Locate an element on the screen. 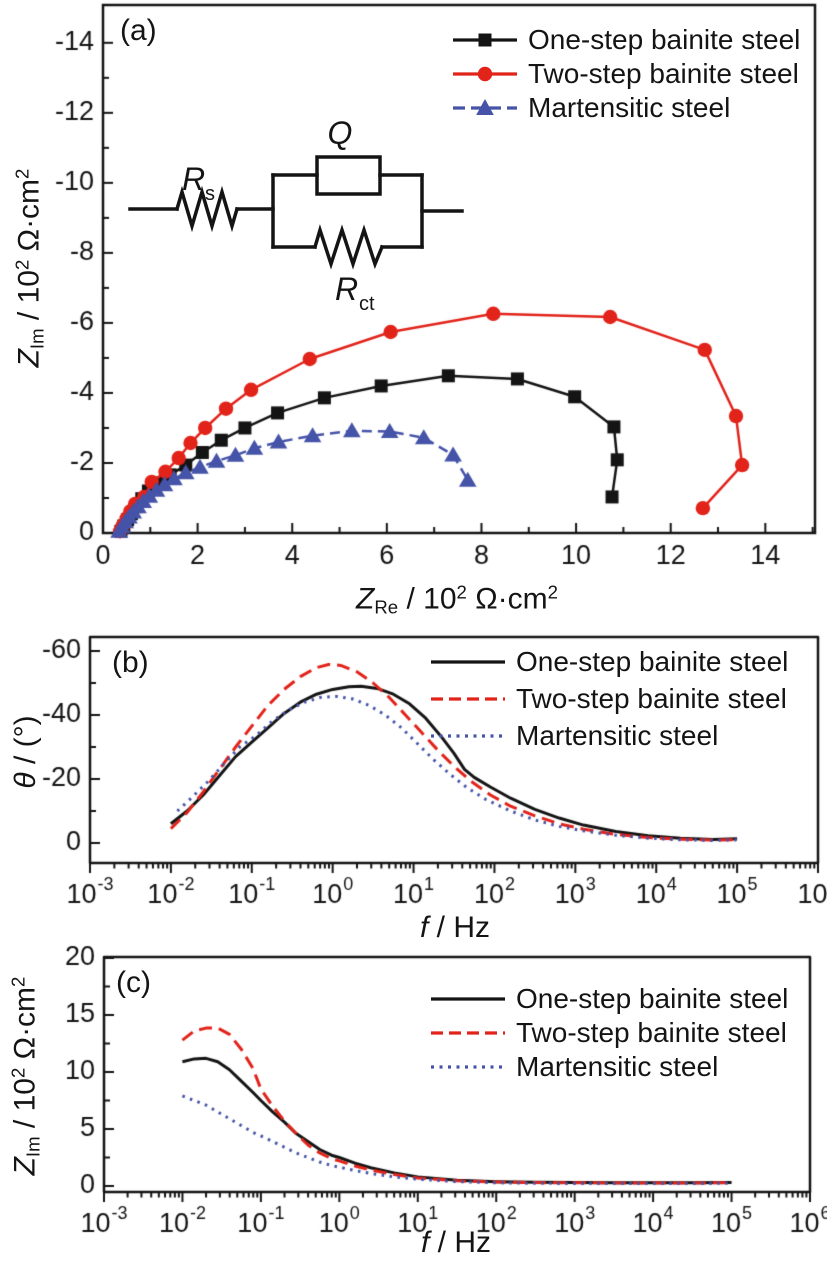  xlabel-b-symbol: f is located at coordinates (424, 927).